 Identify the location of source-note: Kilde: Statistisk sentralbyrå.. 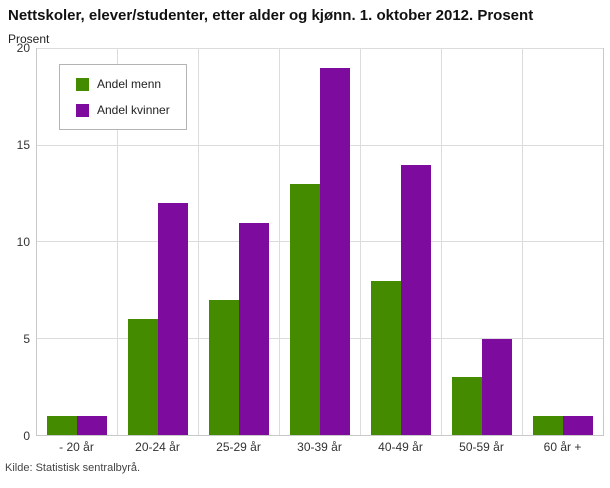
(73, 468).